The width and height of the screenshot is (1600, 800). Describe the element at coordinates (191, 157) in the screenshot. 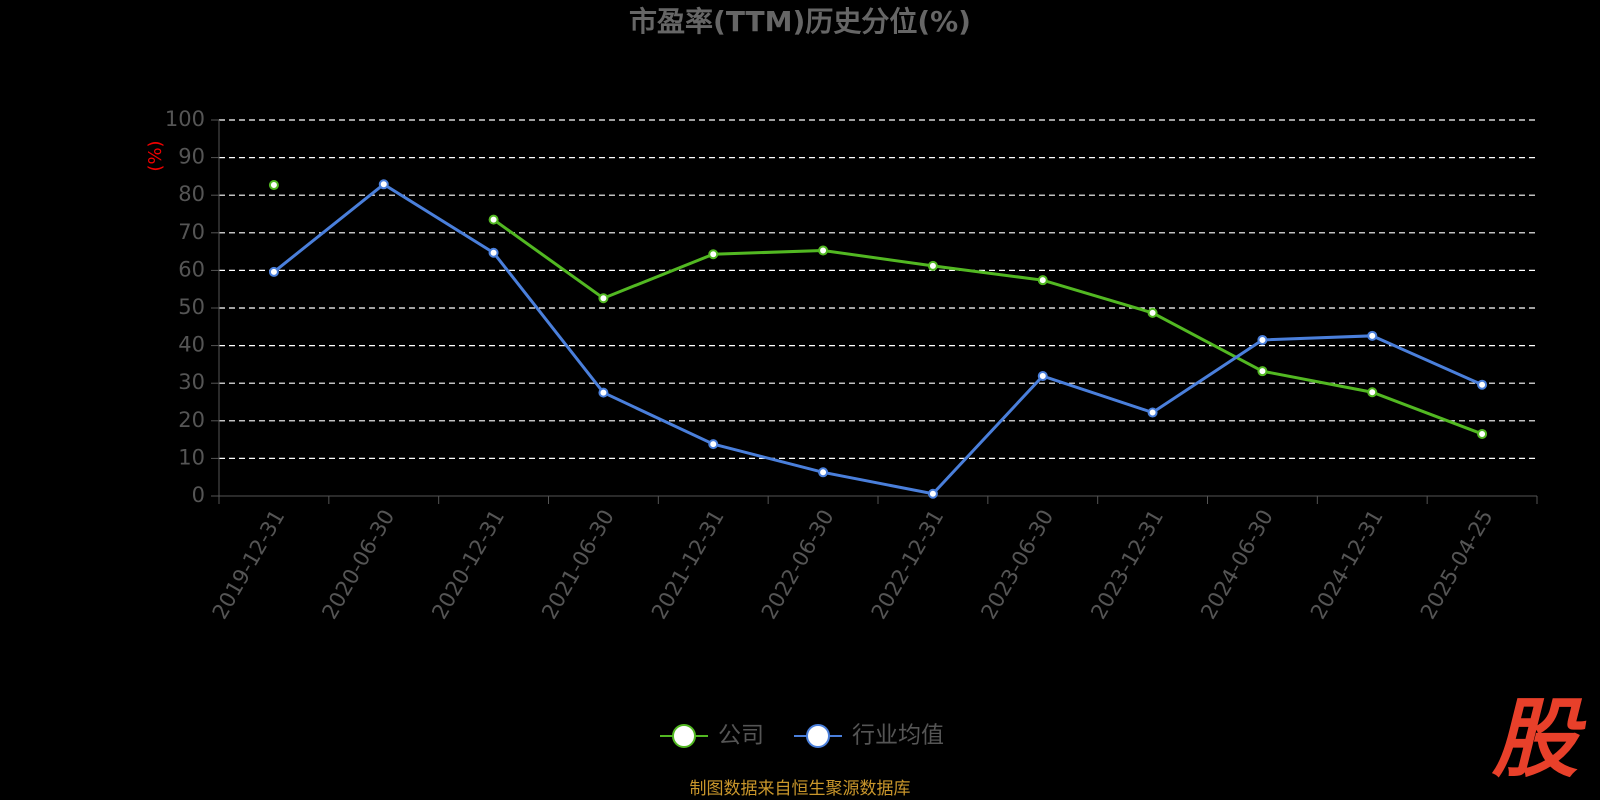

I see `y-tick-label: 90` at that location.